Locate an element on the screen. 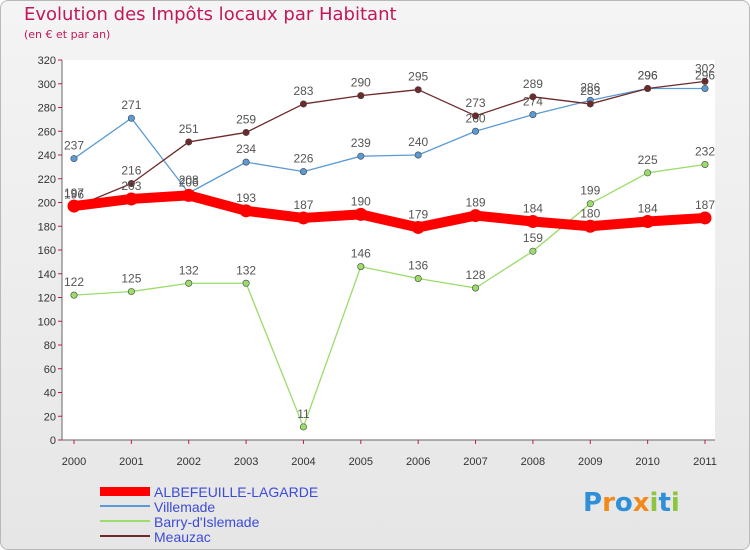 This screenshot has height=550, width=750. x-tick-label: 2006 is located at coordinates (418, 462).